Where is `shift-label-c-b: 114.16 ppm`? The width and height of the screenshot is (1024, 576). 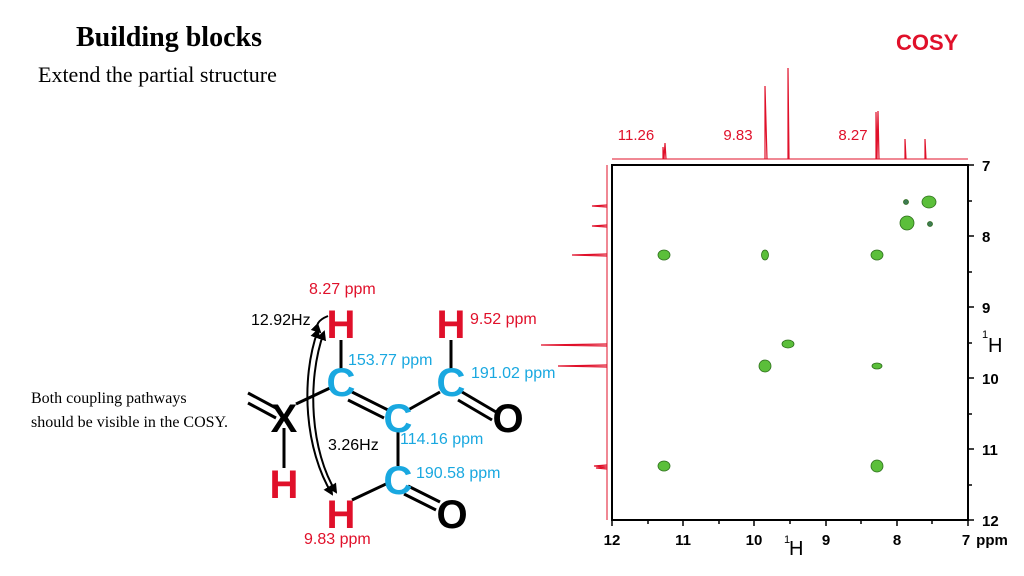
shift-label-c-b: 114.16 ppm is located at coordinates (441, 439).